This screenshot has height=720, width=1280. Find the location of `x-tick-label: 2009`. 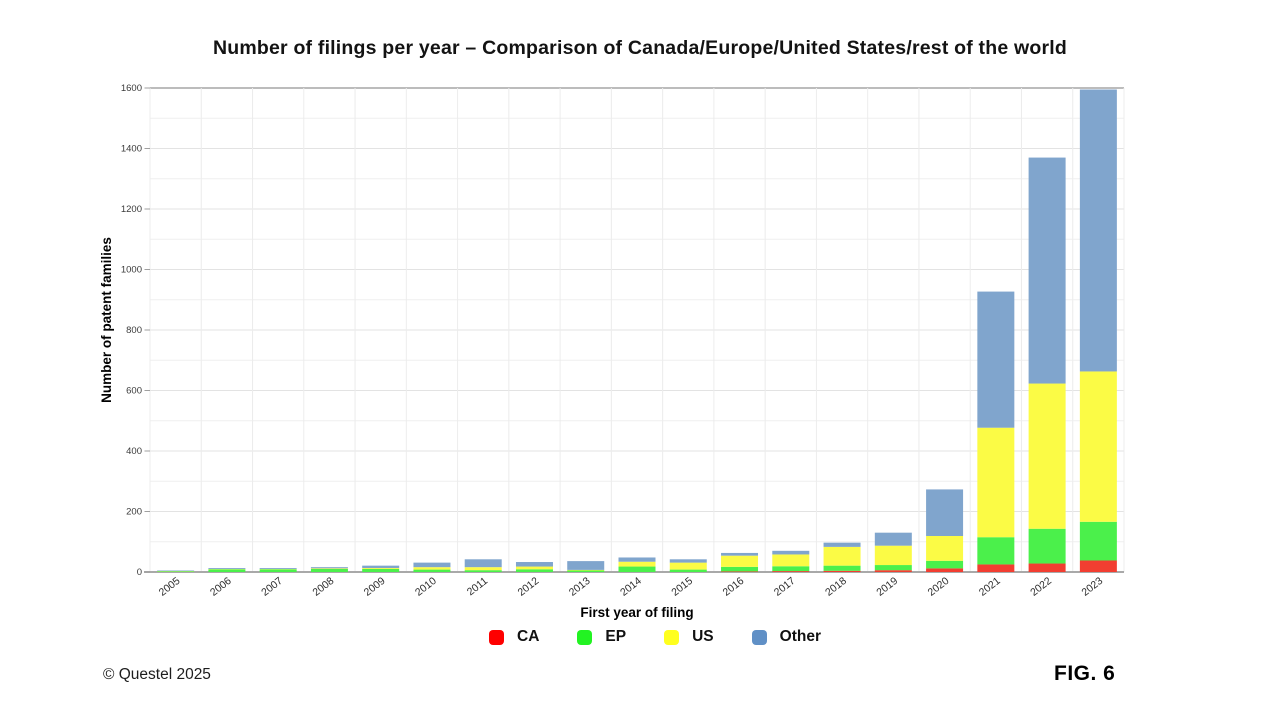

x-tick-label: 2009 is located at coordinates (375, 587).